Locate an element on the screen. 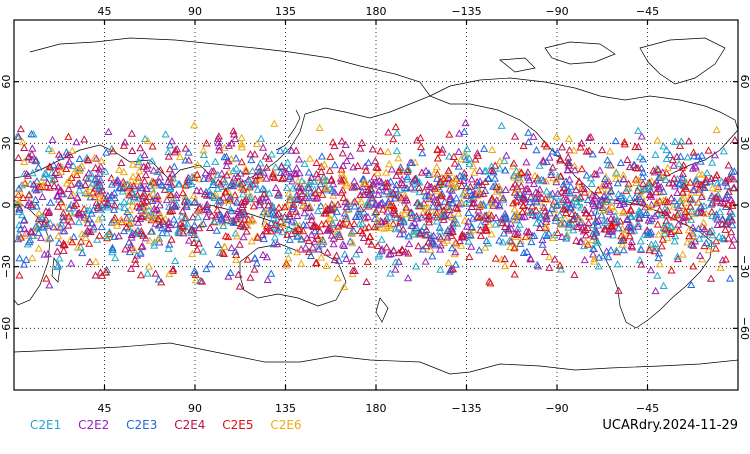  lat-label-left: 0 is located at coordinates (6, 205).